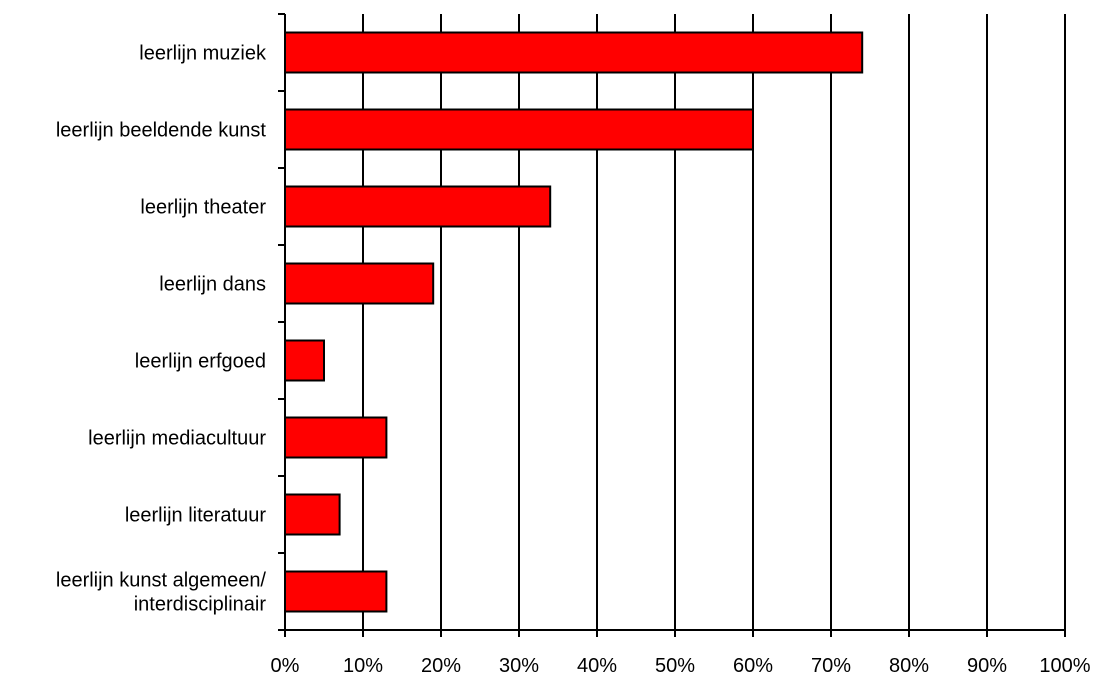  I want to click on bar-leerlijn-kunst-algemeen-interdisciplinair, so click(336, 591).